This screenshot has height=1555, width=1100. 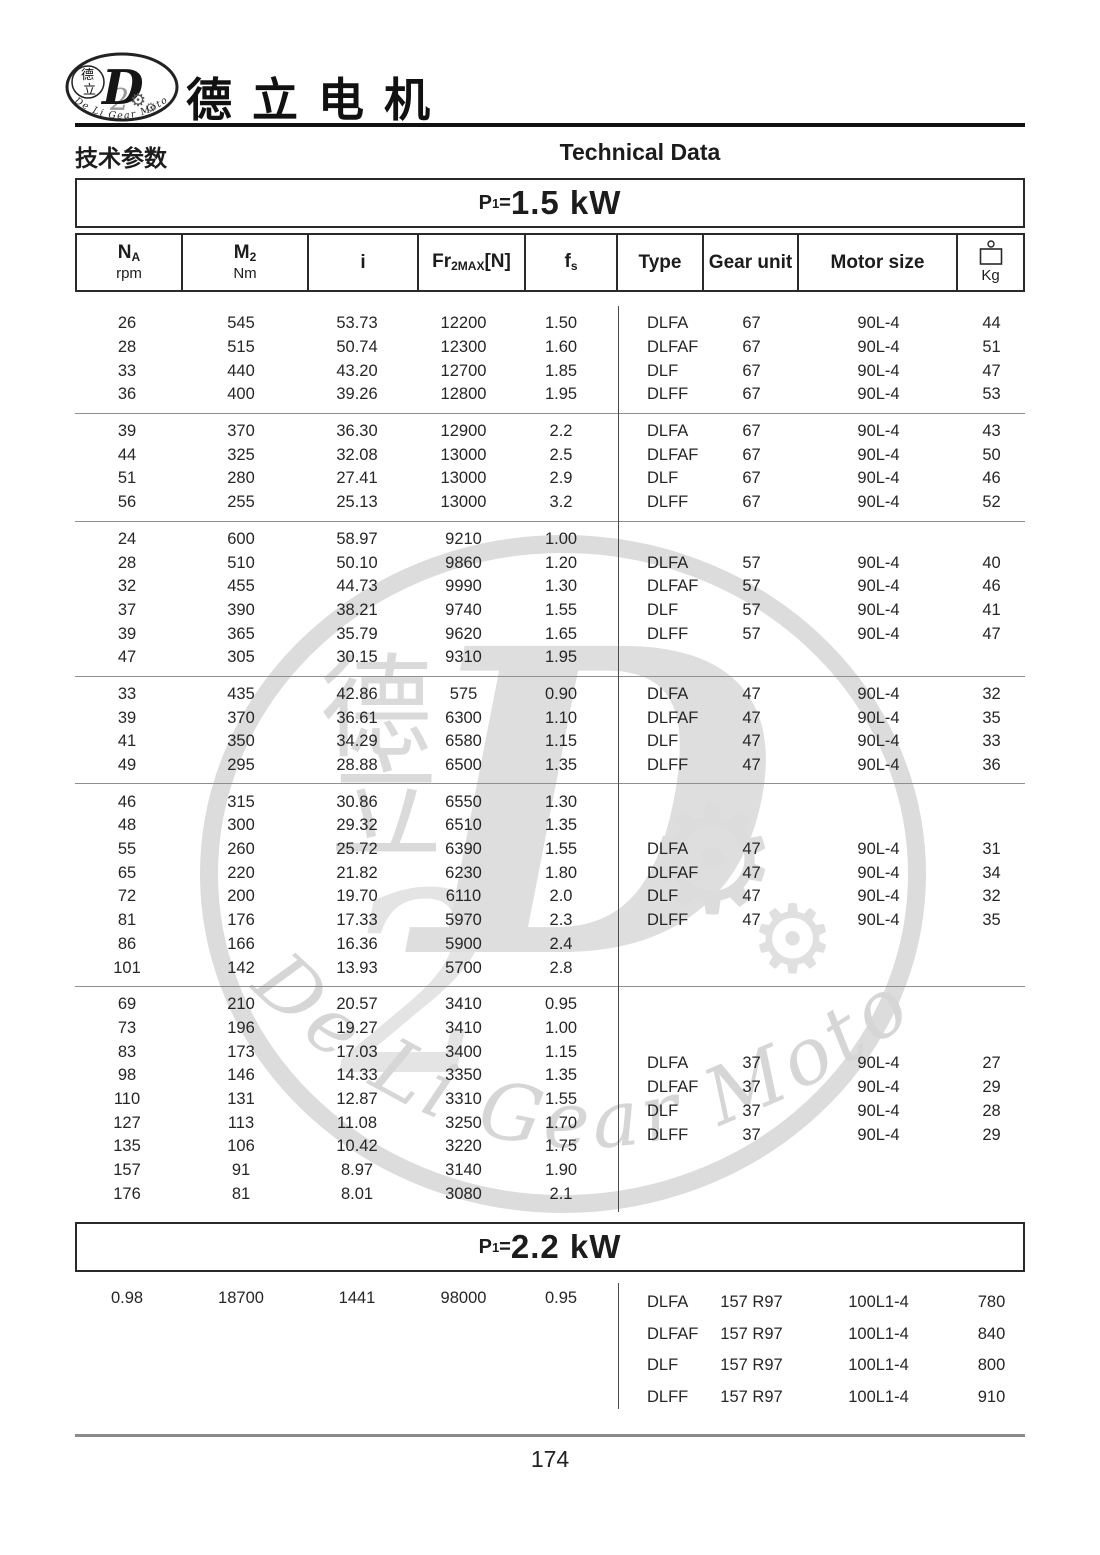 What do you see at coordinates (463, 431) in the screenshot?
I see `fr2max-value: 12900` at bounding box center [463, 431].